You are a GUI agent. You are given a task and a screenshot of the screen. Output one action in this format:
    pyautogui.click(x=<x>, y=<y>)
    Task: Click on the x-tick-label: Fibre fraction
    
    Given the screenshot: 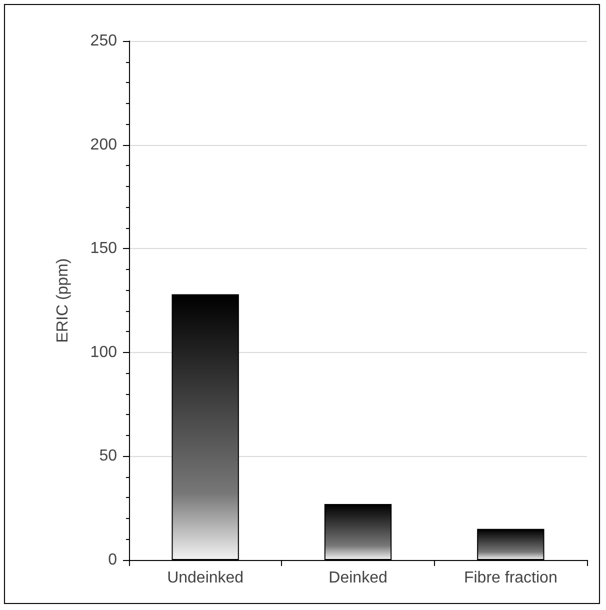 What is the action you would take?
    pyautogui.click(x=511, y=578)
    